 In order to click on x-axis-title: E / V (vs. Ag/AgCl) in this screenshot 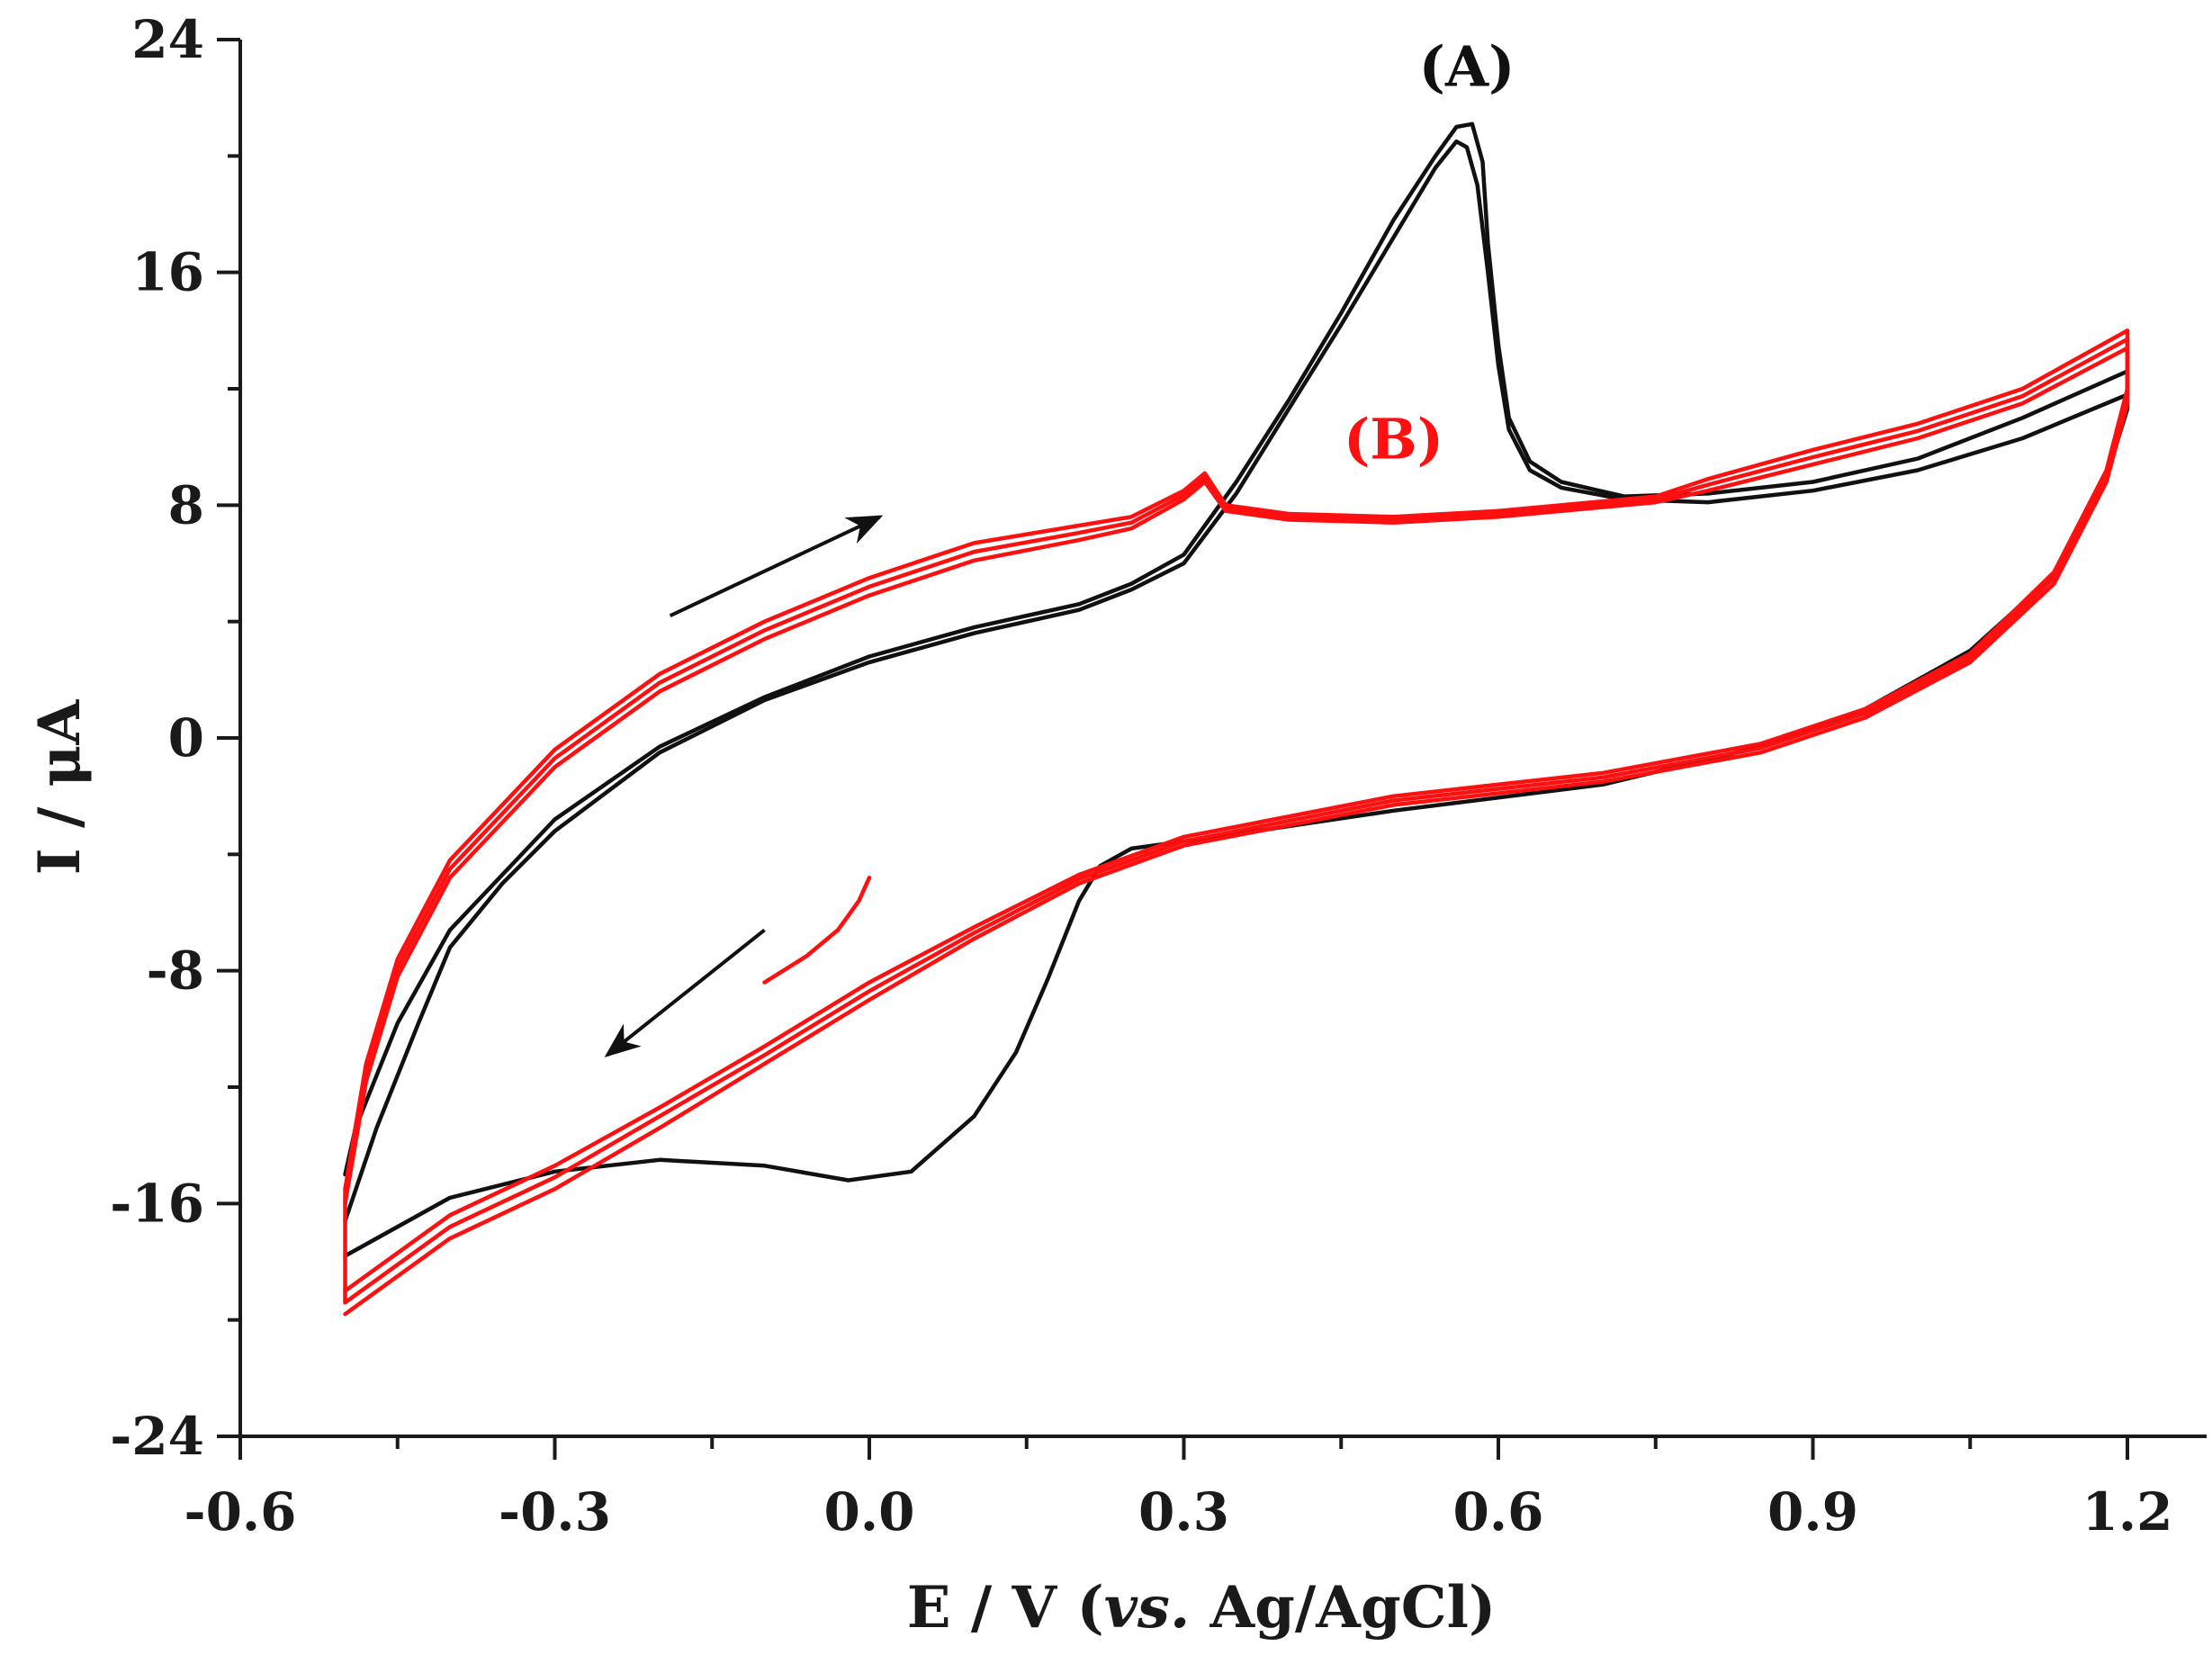, I will do `click(1201, 1608)`.